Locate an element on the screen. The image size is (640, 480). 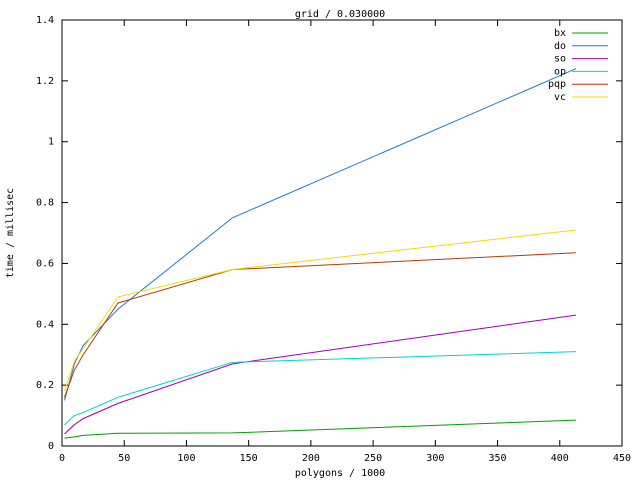
y-tick-label: 0.8 is located at coordinates (45, 203).